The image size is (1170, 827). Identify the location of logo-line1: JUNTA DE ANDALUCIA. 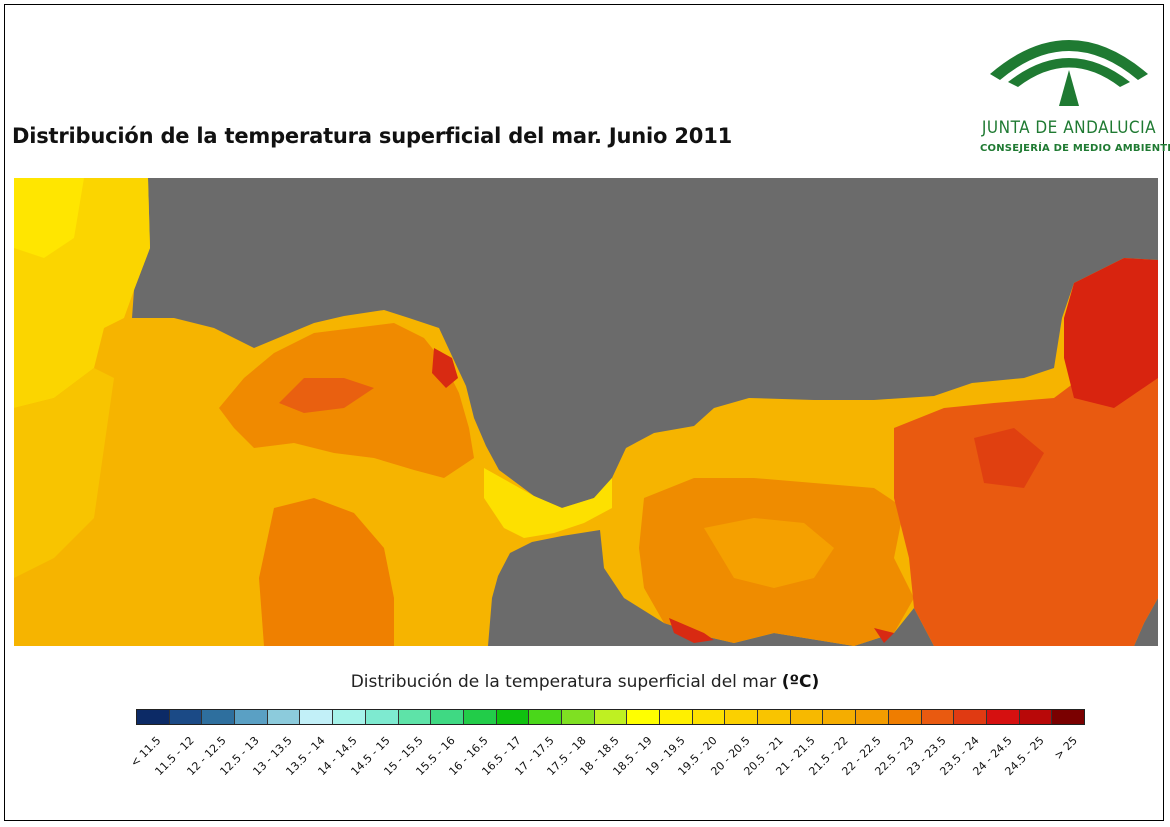
(1069, 128).